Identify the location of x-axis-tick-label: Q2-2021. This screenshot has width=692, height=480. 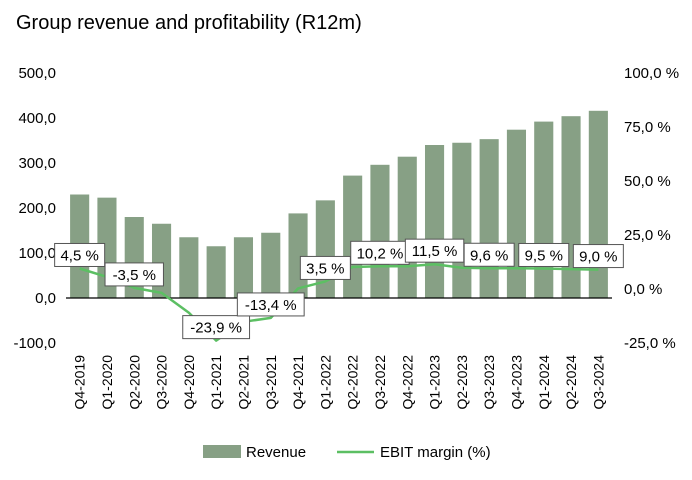
(243, 382).